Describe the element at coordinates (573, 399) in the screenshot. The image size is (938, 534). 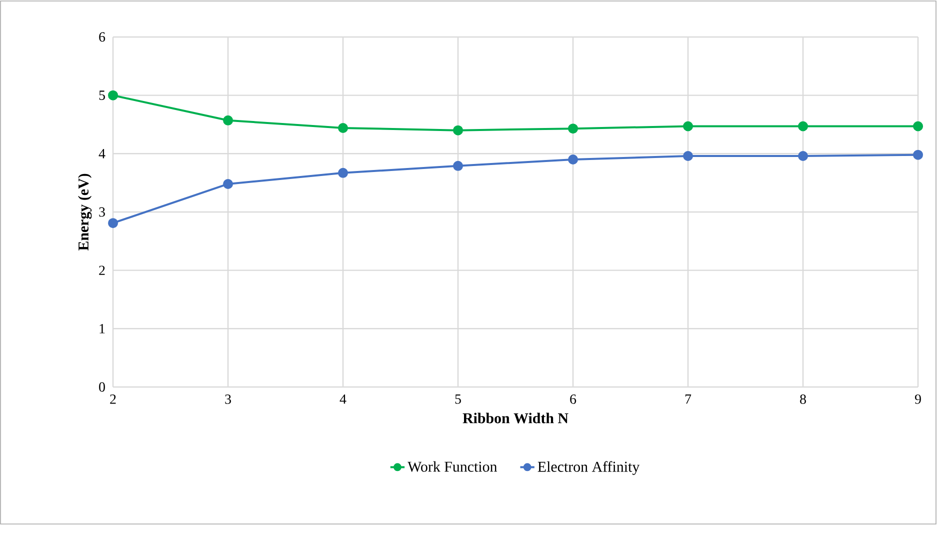
I see `x-tick-label: 6` at that location.